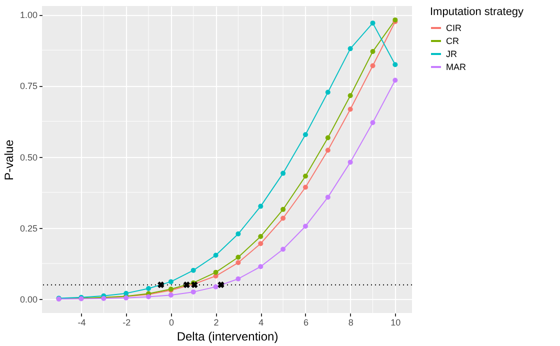 The height and width of the screenshot is (346, 560). What do you see at coordinates (452, 54) in the screenshot?
I see `legend-label: JR` at bounding box center [452, 54].